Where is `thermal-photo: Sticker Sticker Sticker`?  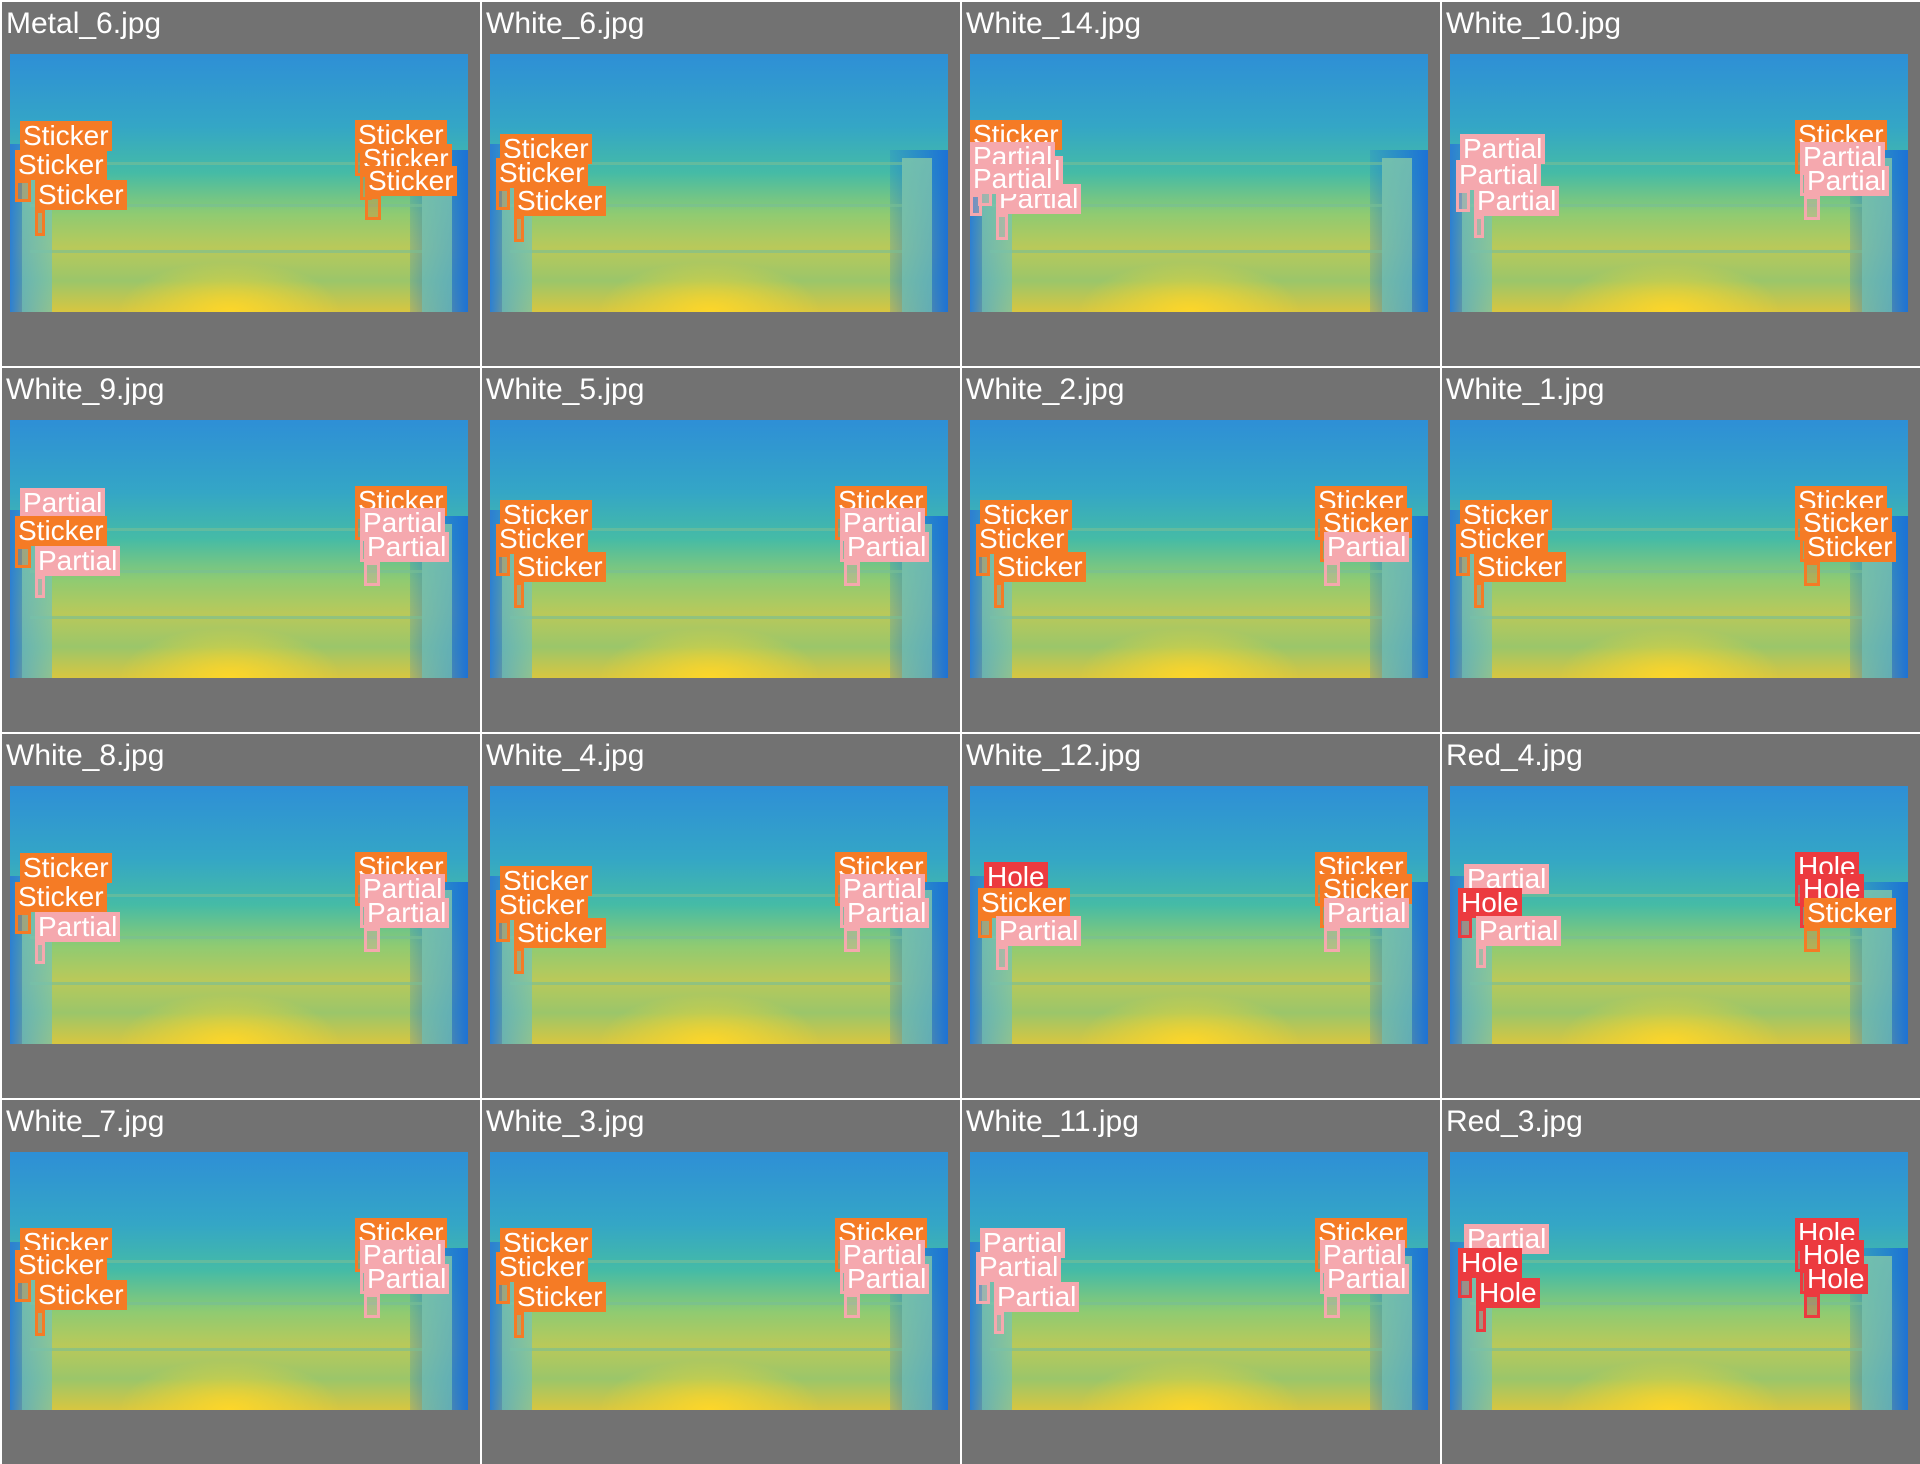 thermal-photo: Sticker Sticker Sticker is located at coordinates (719, 183).